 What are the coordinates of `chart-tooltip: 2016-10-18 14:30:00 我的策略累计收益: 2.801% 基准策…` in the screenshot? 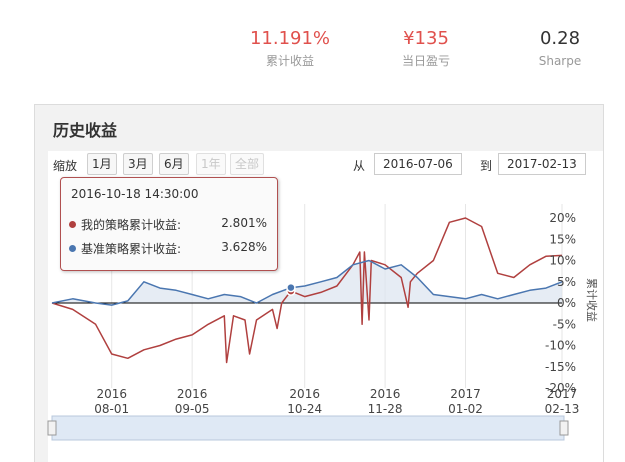 It's located at (169, 224).